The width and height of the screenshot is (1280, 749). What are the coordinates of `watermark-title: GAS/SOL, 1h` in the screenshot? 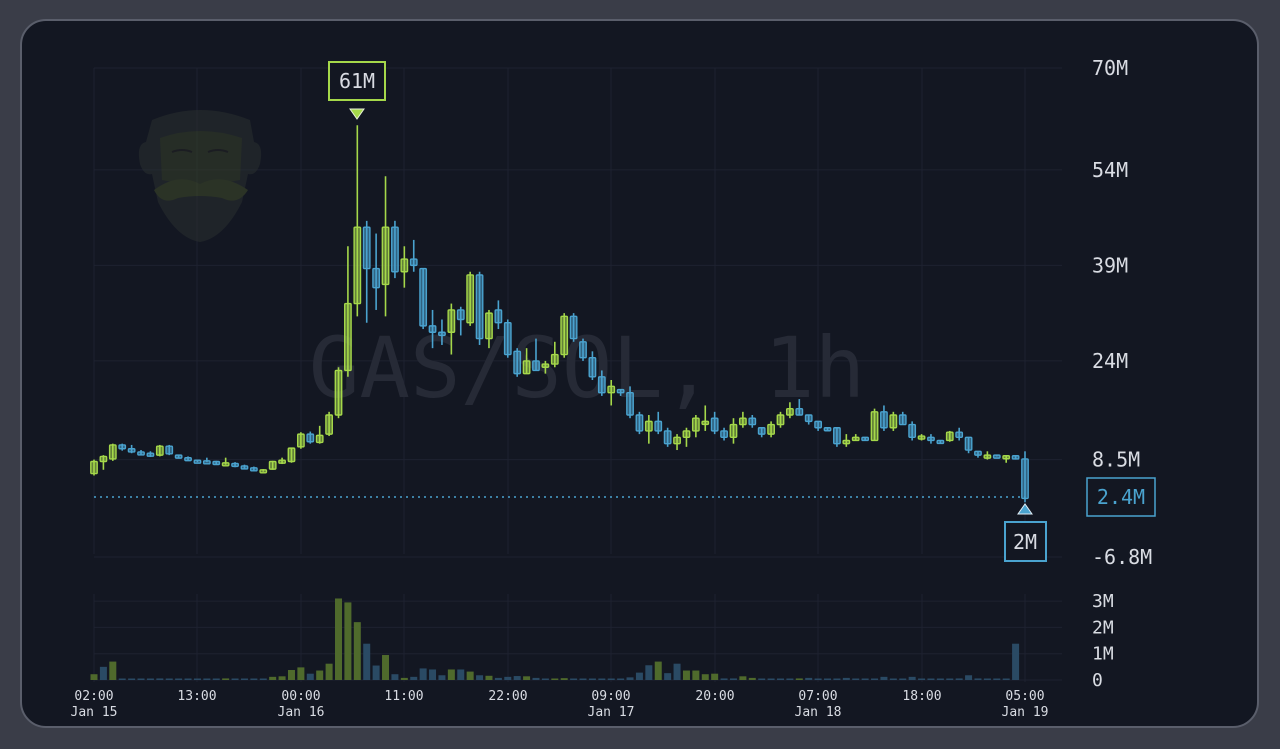 It's located at (587, 368).